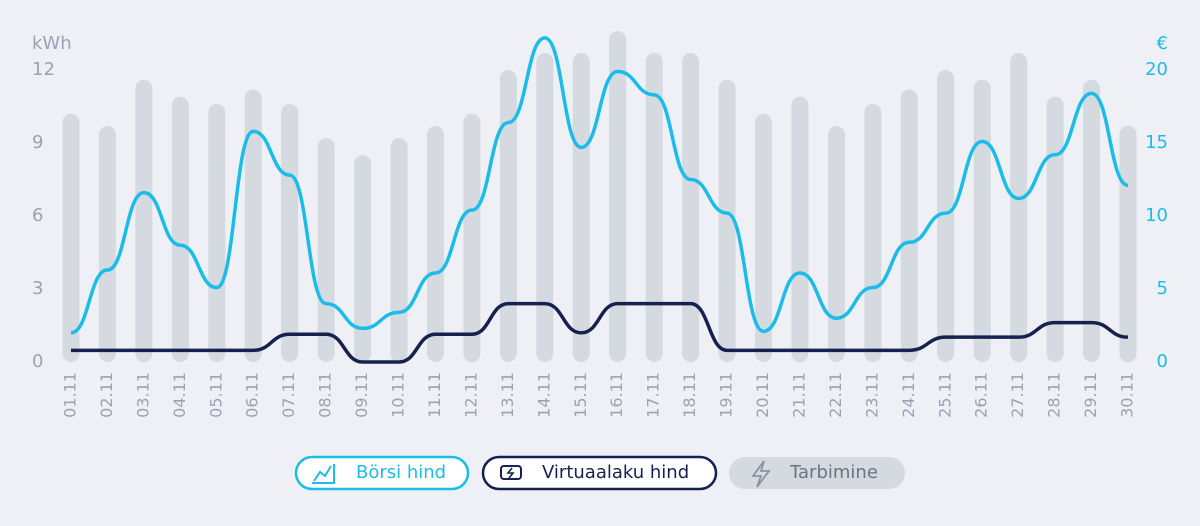  What do you see at coordinates (835, 395) in the screenshot?
I see `x-tick-label: 22.11` at bounding box center [835, 395].